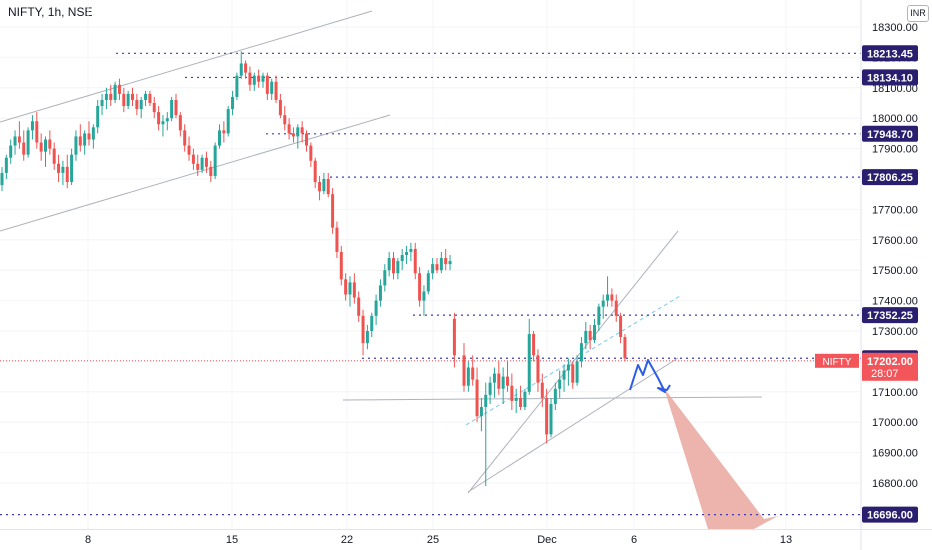 This screenshot has height=550, width=932. Describe the element at coordinates (634, 540) in the screenshot. I see `x-tick-label: 6` at that location.